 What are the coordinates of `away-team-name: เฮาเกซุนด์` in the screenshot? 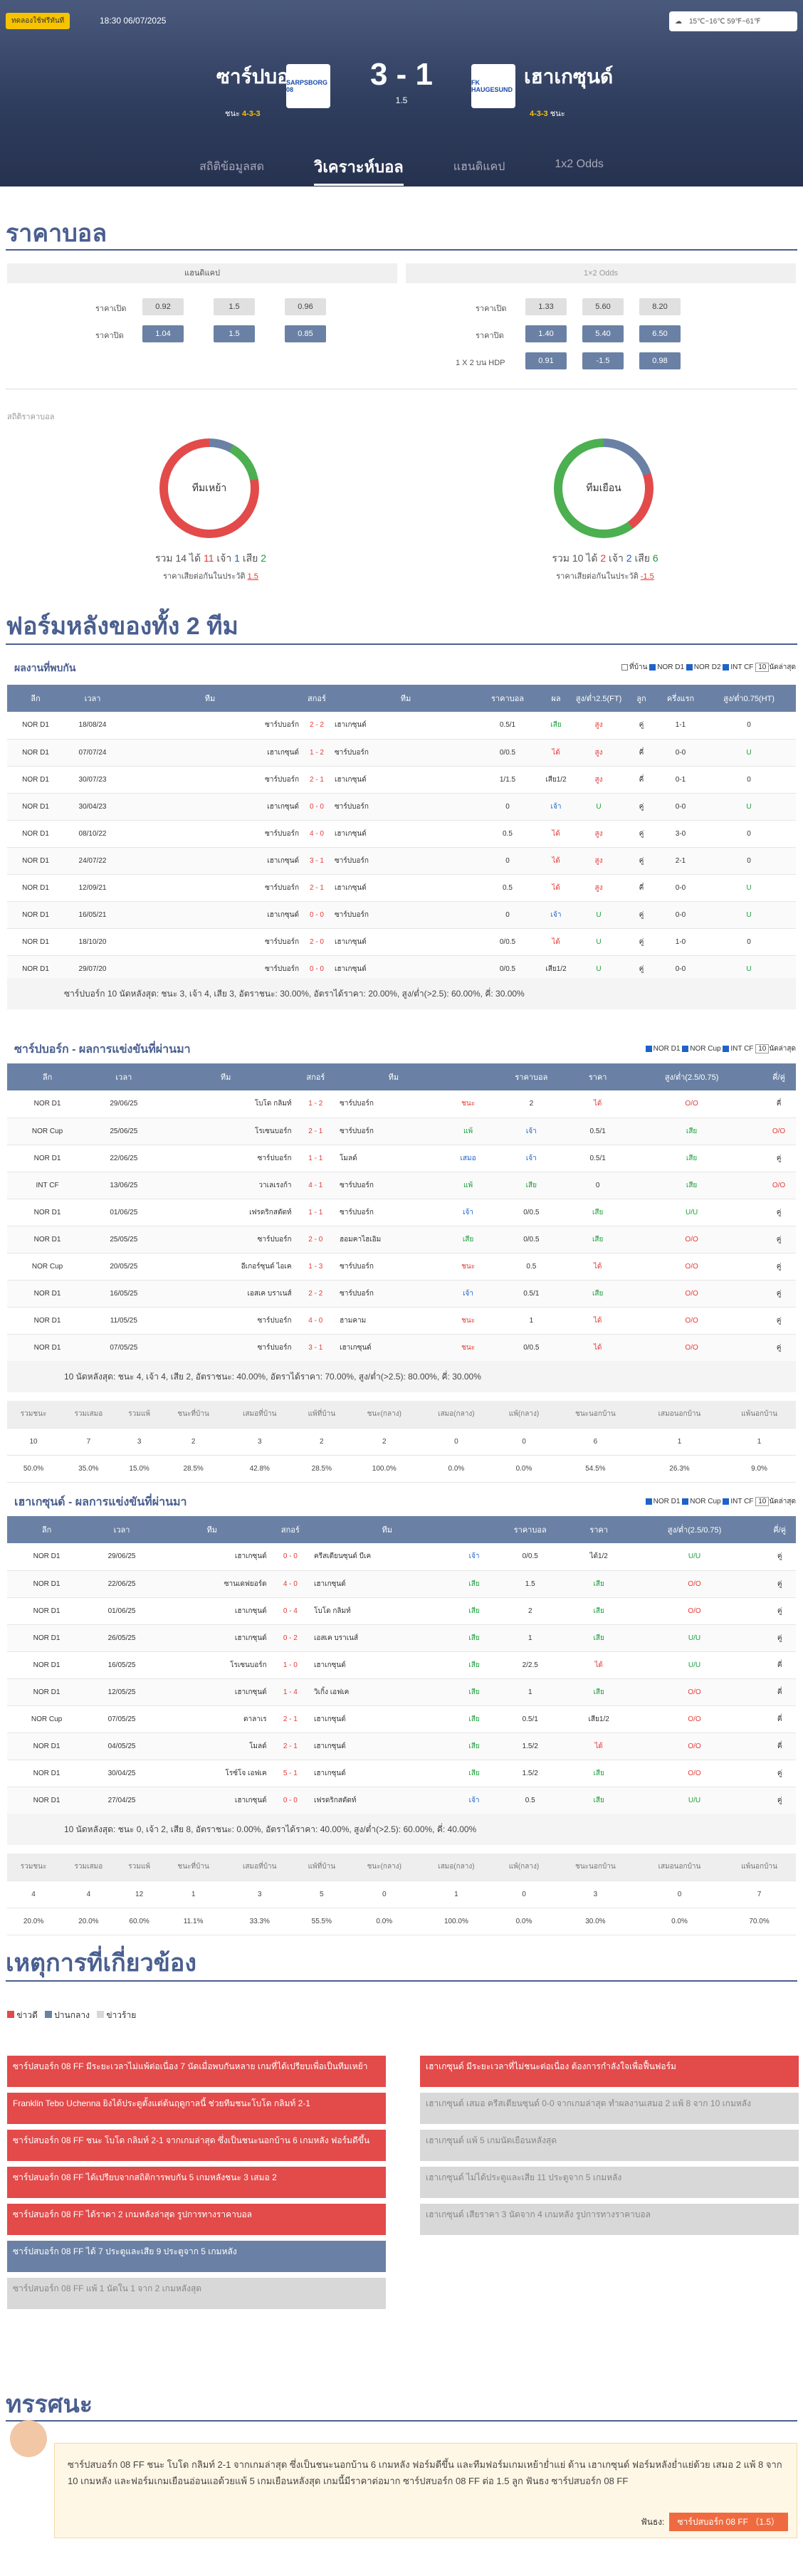 It's located at (569, 76).